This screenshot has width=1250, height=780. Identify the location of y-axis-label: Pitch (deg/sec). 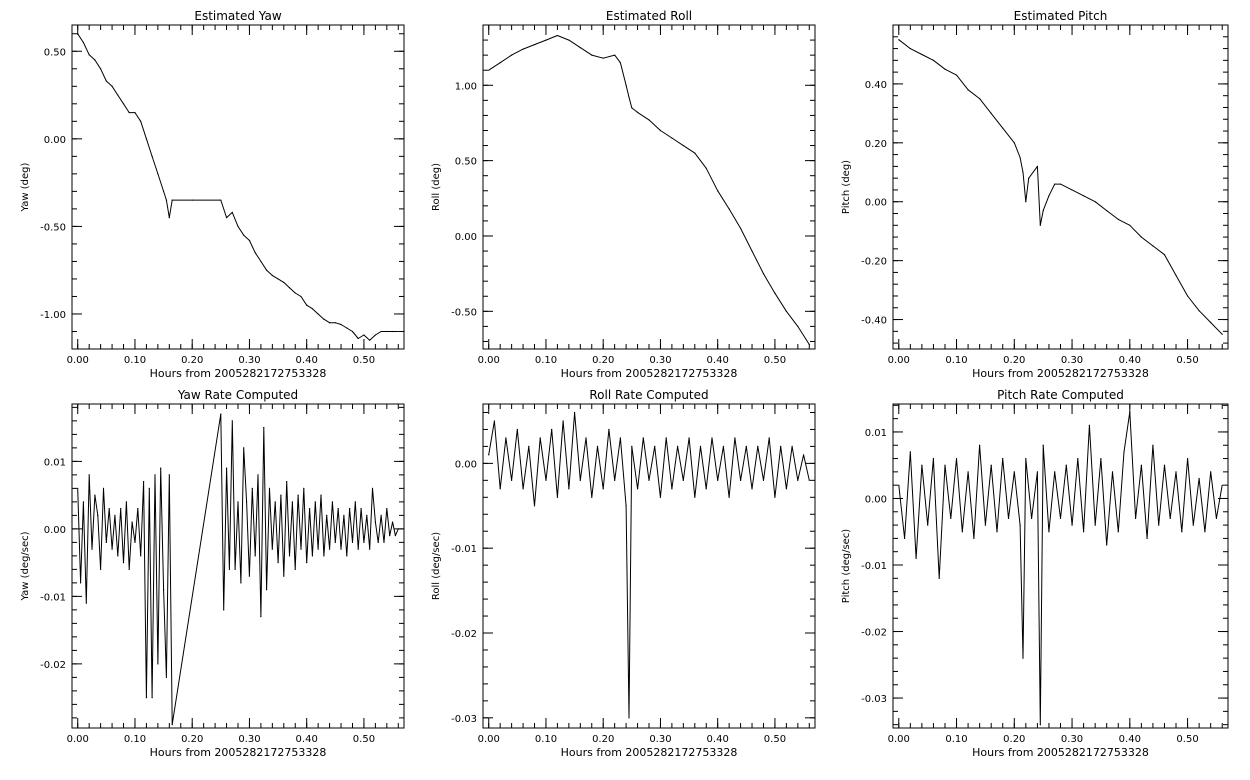
(846, 566).